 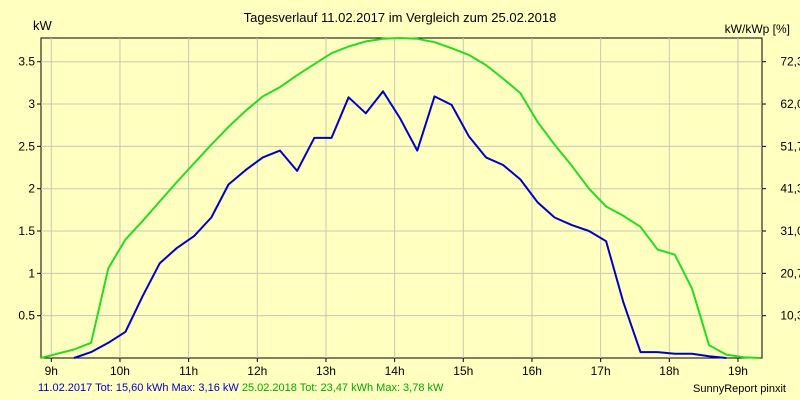 What do you see at coordinates (120, 371) in the screenshot?
I see `x-tick-label: 10h` at bounding box center [120, 371].